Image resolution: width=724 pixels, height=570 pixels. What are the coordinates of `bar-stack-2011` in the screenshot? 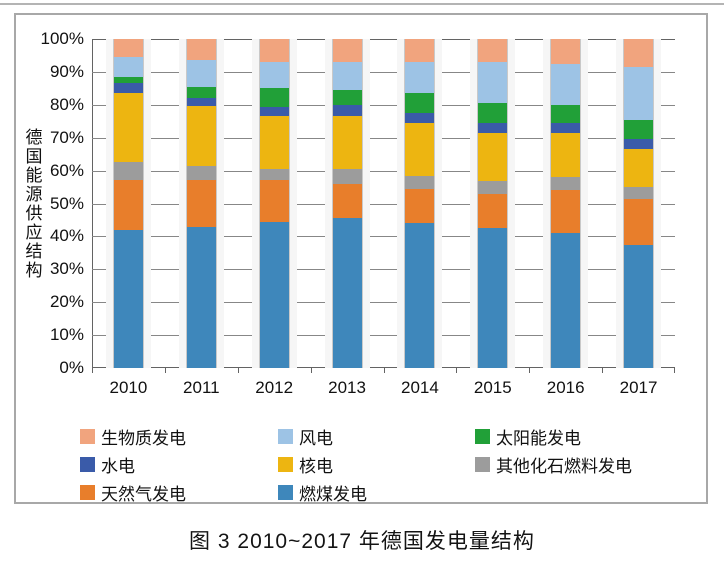 It's located at (201, 203).